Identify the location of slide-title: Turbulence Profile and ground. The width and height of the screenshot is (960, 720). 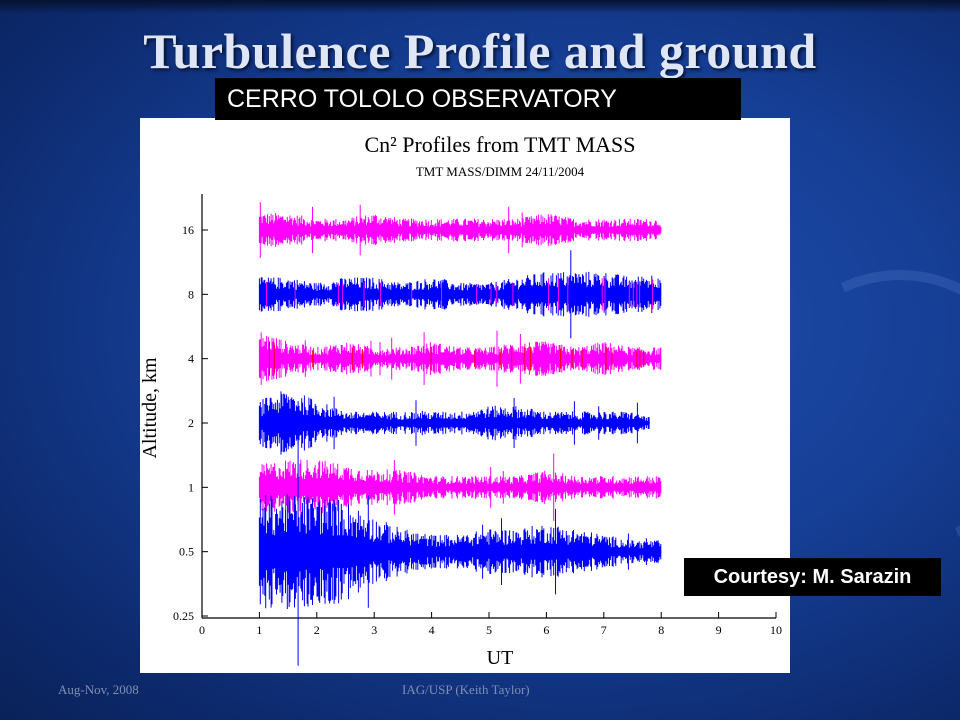
(480, 51).